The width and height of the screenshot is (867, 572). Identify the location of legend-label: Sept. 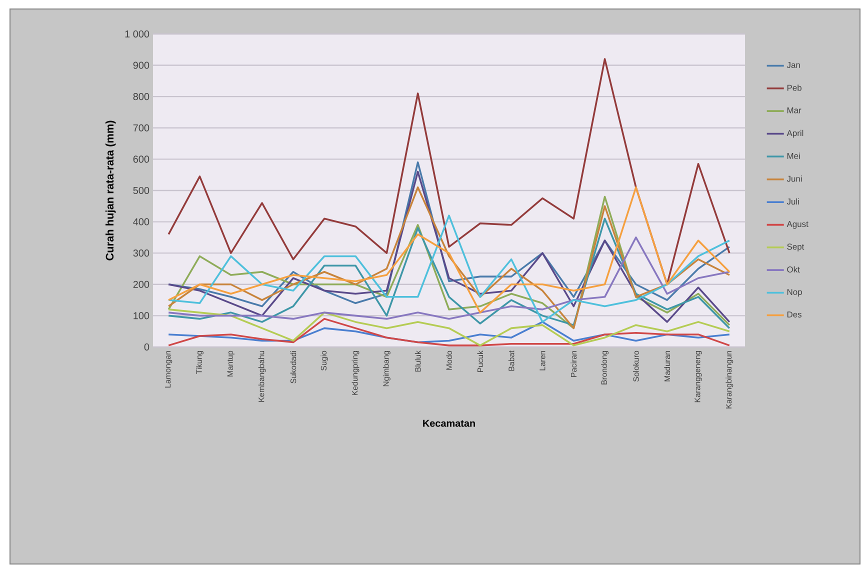
(795, 248).